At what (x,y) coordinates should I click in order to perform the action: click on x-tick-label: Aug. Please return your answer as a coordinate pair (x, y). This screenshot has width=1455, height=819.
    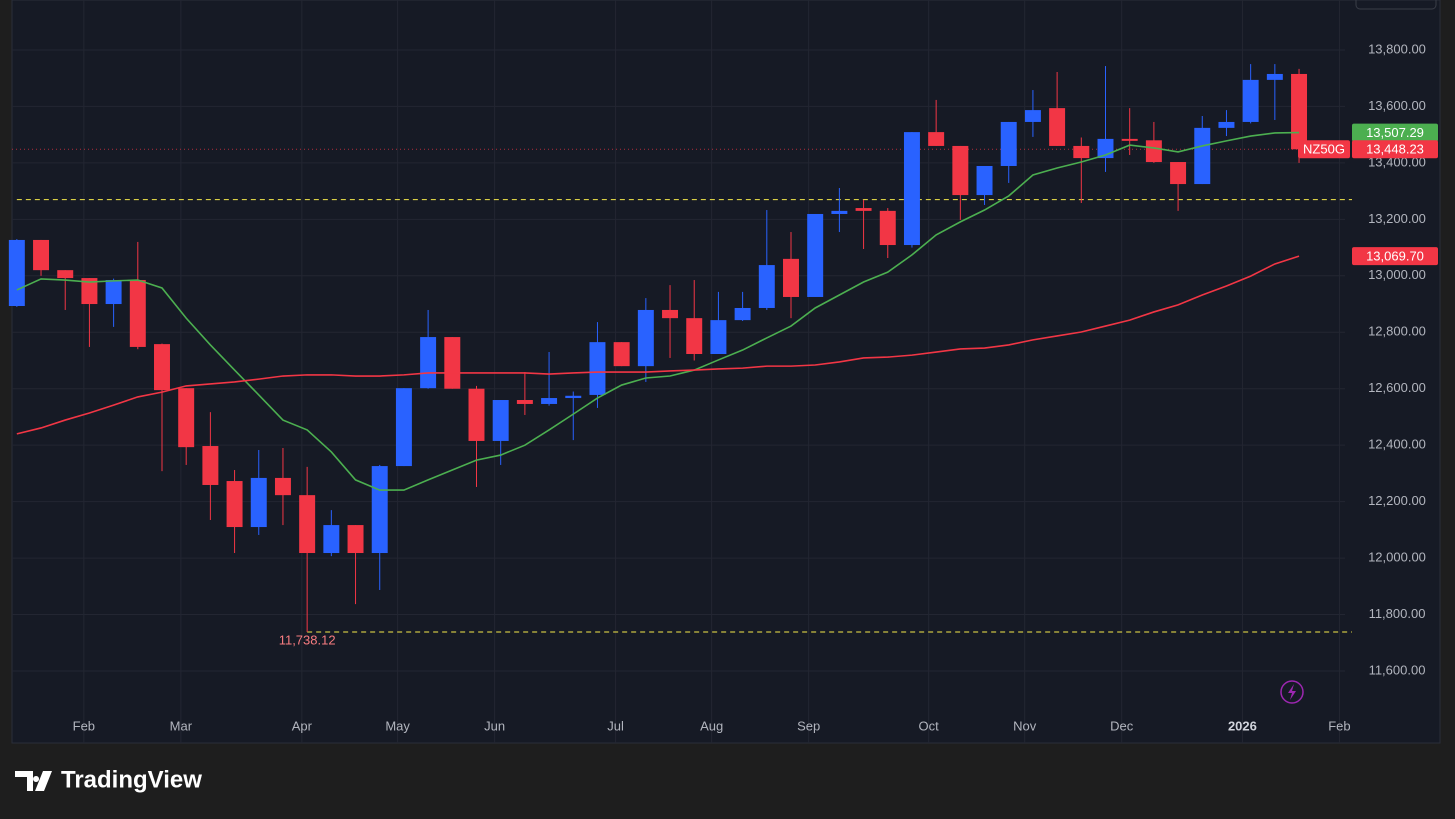
    Looking at the image, I should click on (711, 725).